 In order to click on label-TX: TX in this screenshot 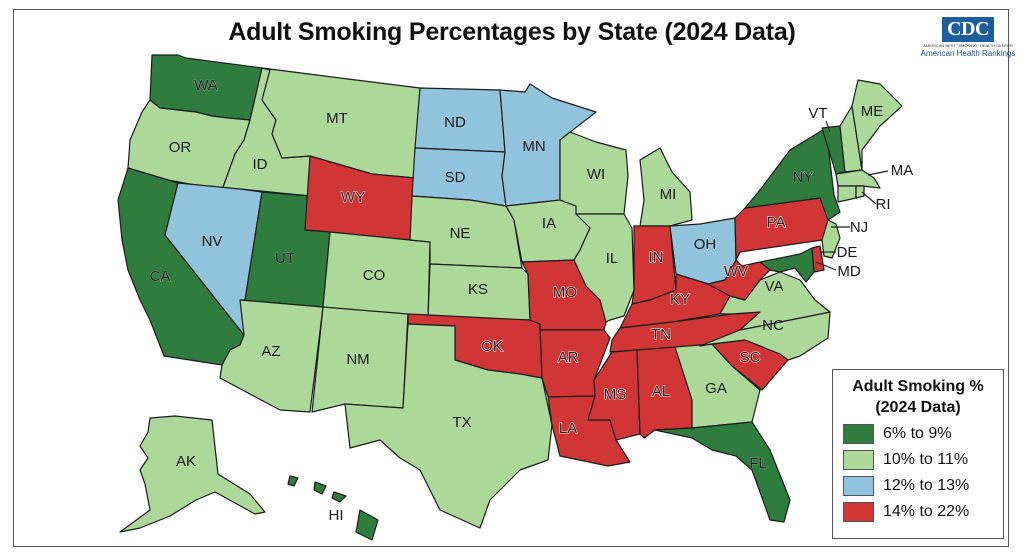, I will do `click(461, 422)`.